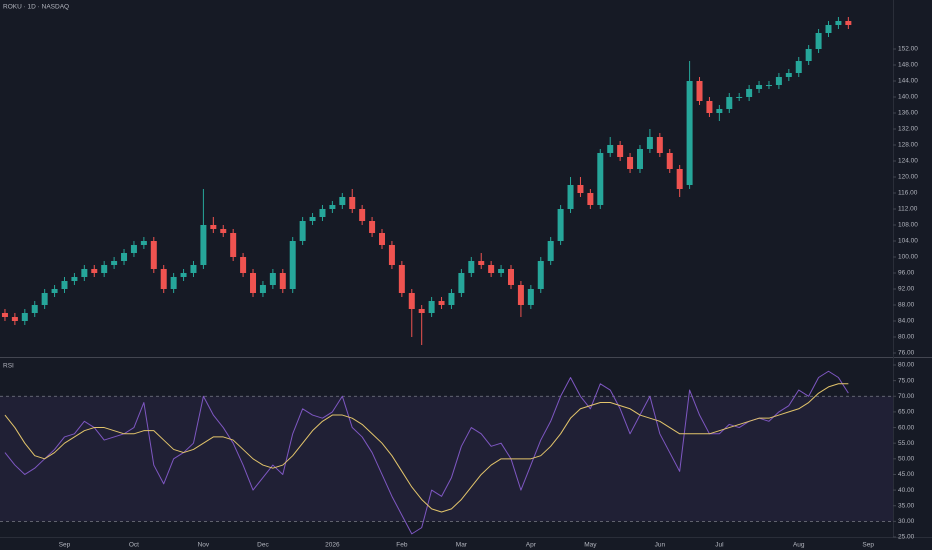  Describe the element at coordinates (908, 49) in the screenshot. I see `y-tick-label: 152.00` at that location.